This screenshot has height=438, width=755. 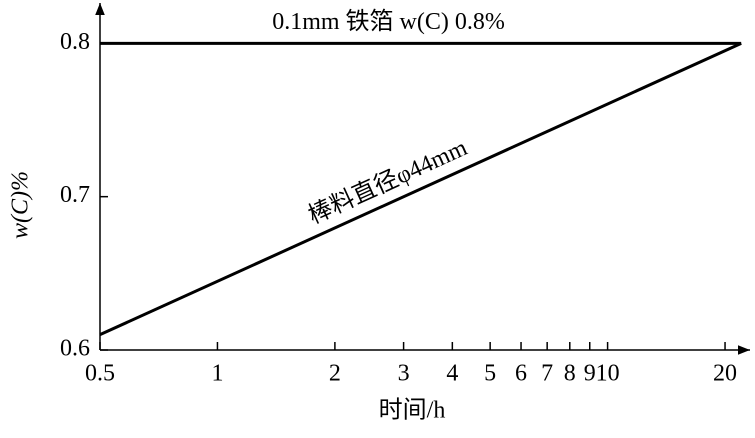 I want to click on x-tick-label: 4, so click(x=452, y=374).